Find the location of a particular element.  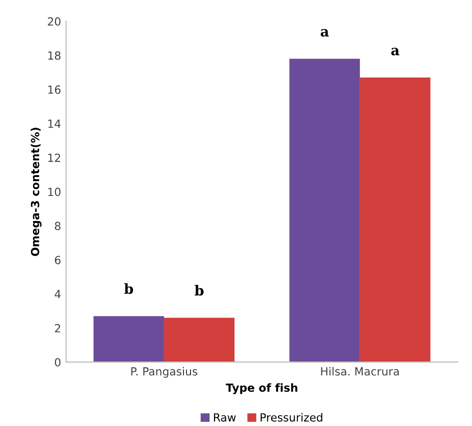

y-tick-label: 4 is located at coordinates (57, 294).